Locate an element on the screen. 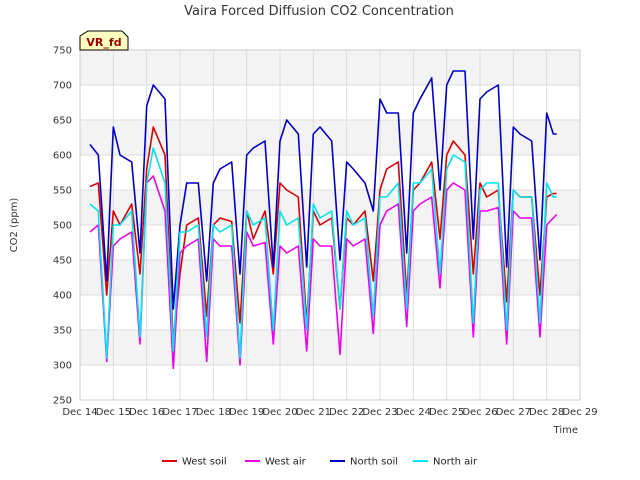 The width and height of the screenshot is (640, 480). x-tick-label: Dec 18 is located at coordinates (213, 412).